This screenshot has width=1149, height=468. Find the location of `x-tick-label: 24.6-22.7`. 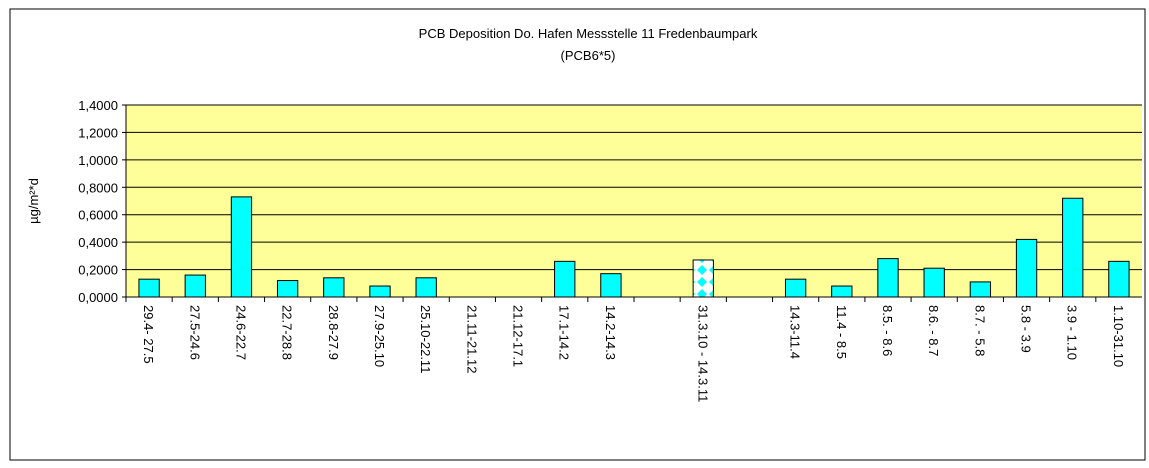

x-tick-label: 24.6-22.7 is located at coordinates (240, 332).